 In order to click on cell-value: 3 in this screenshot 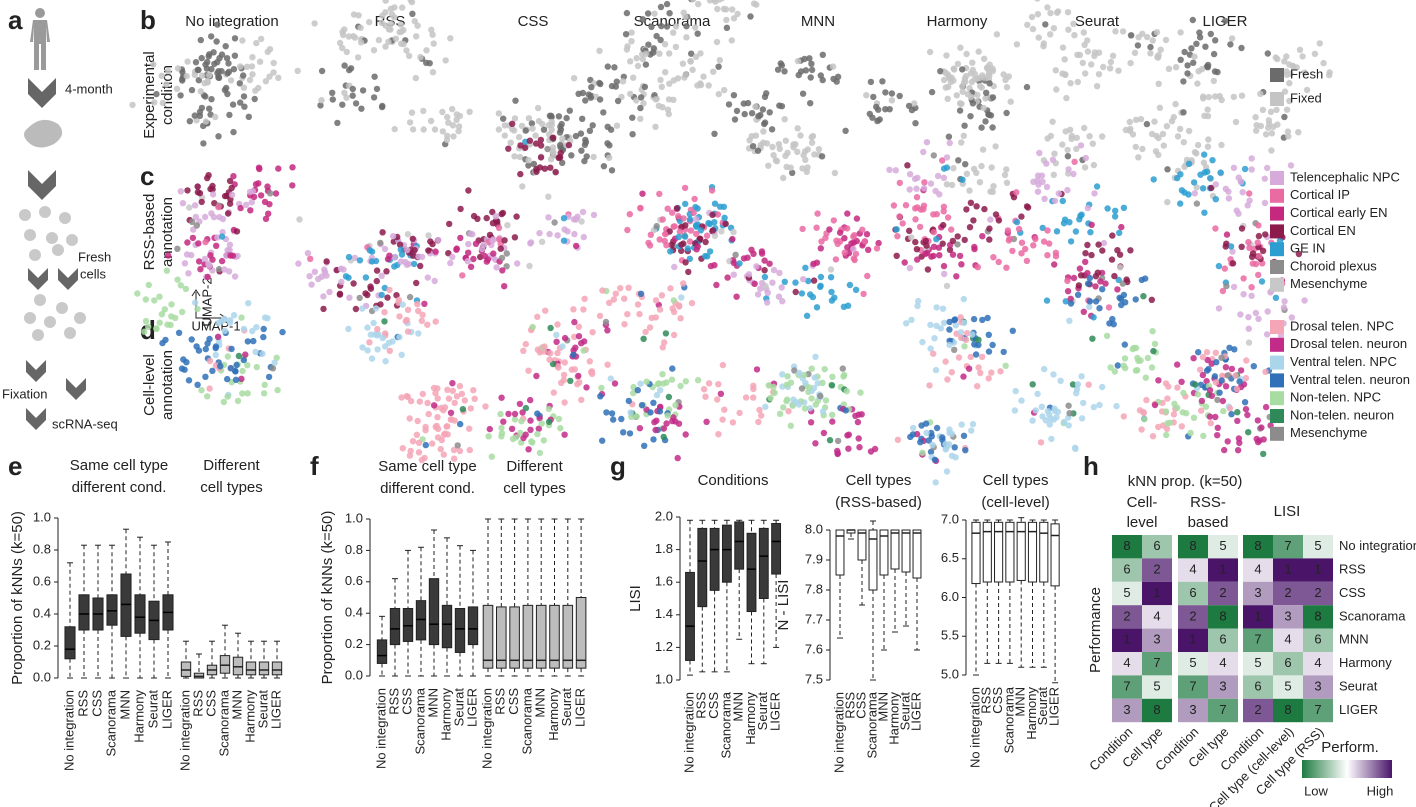, I will do `click(1156, 639)`.